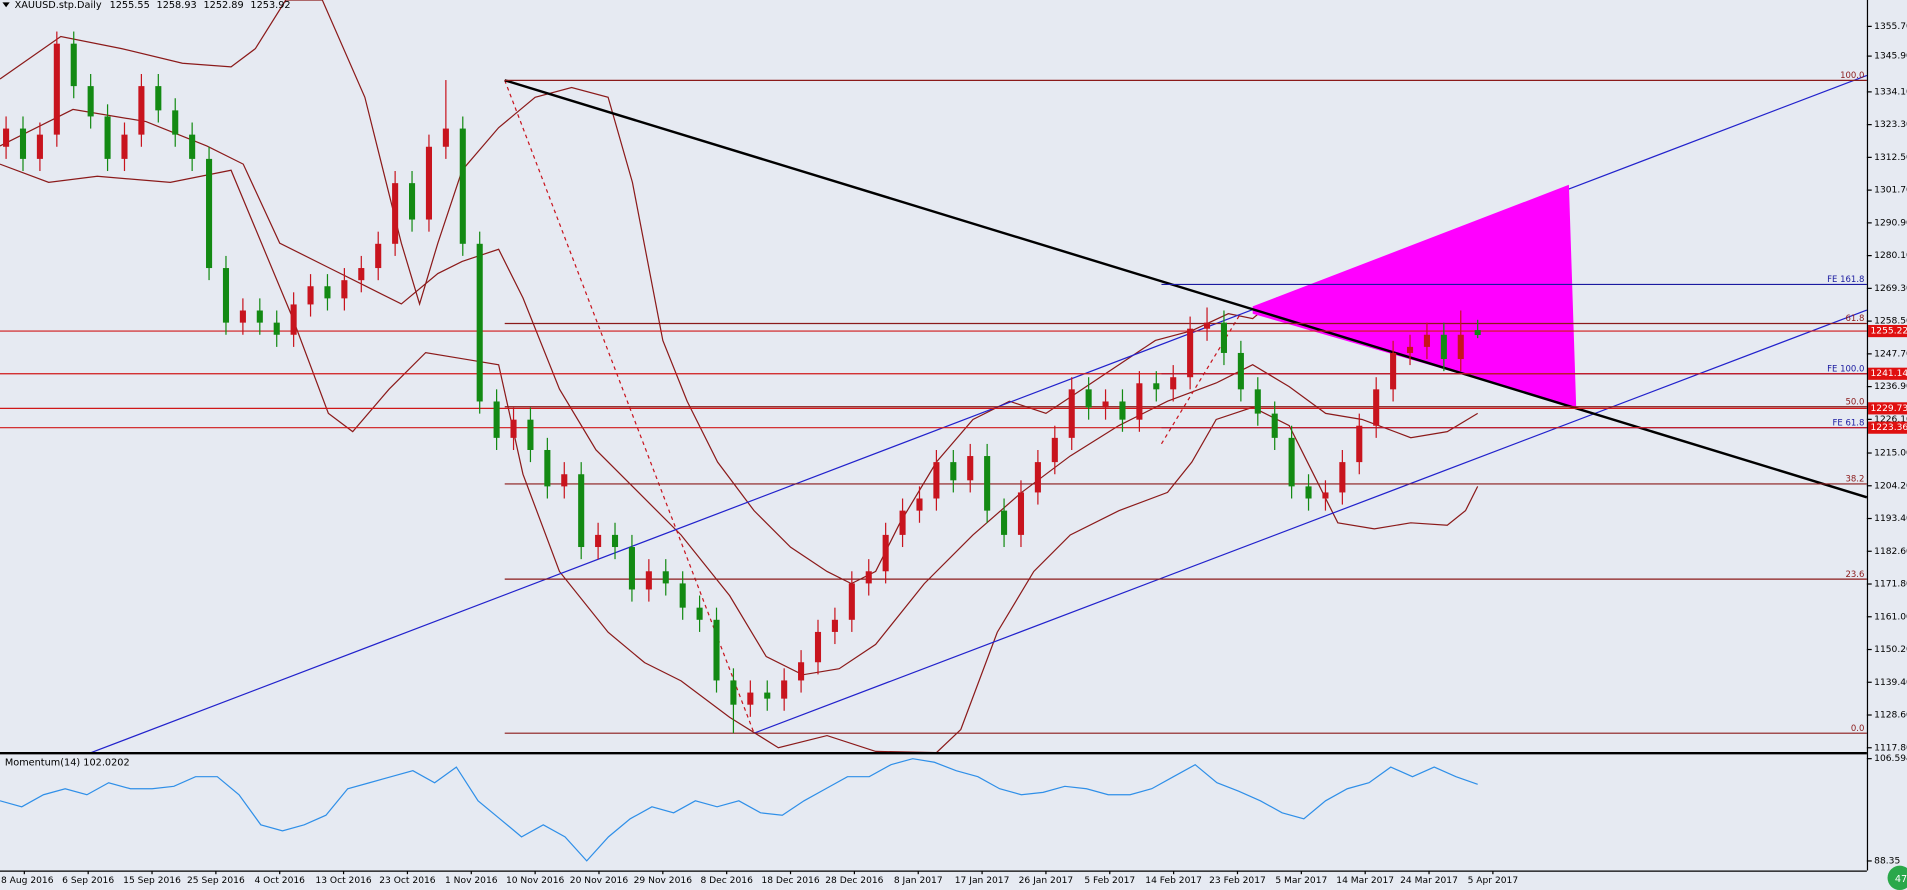  I want to click on y-tick-label: 1258.50, so click(1890, 322).